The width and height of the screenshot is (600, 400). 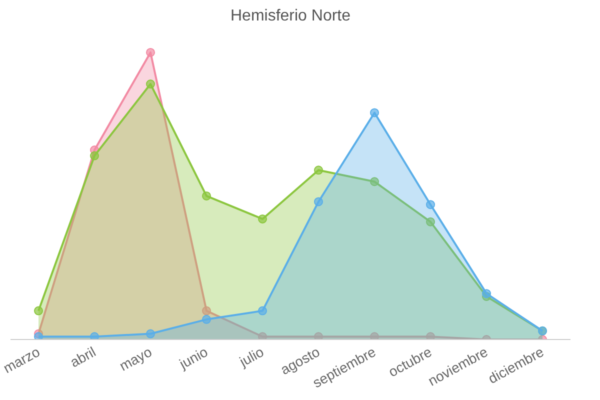 What do you see at coordinates (290, 16) in the screenshot?
I see `chart-title: Hemisferio Norte` at bounding box center [290, 16].